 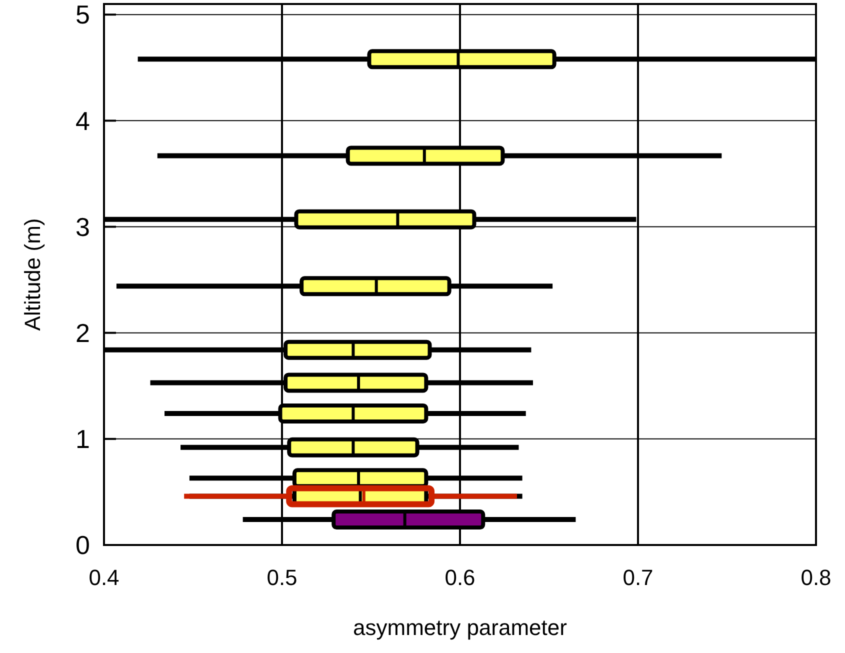 I want to click on y-tick-label: 5, so click(x=83, y=15).